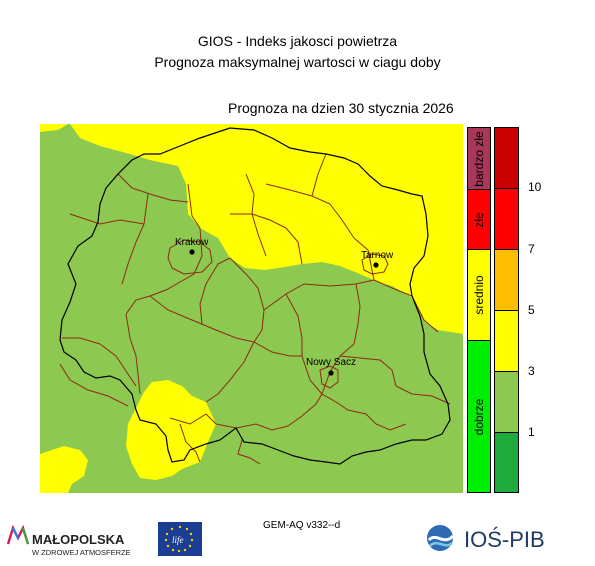 This screenshot has width=595, height=566. I want to click on malopolska-logo-text: MAŁOPOLSKA, so click(78, 539).